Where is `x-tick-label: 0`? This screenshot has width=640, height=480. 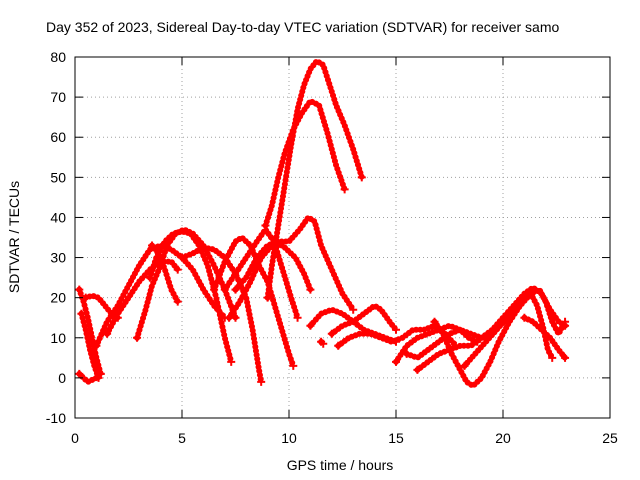 x-tick-label: 0 is located at coordinates (75, 438).